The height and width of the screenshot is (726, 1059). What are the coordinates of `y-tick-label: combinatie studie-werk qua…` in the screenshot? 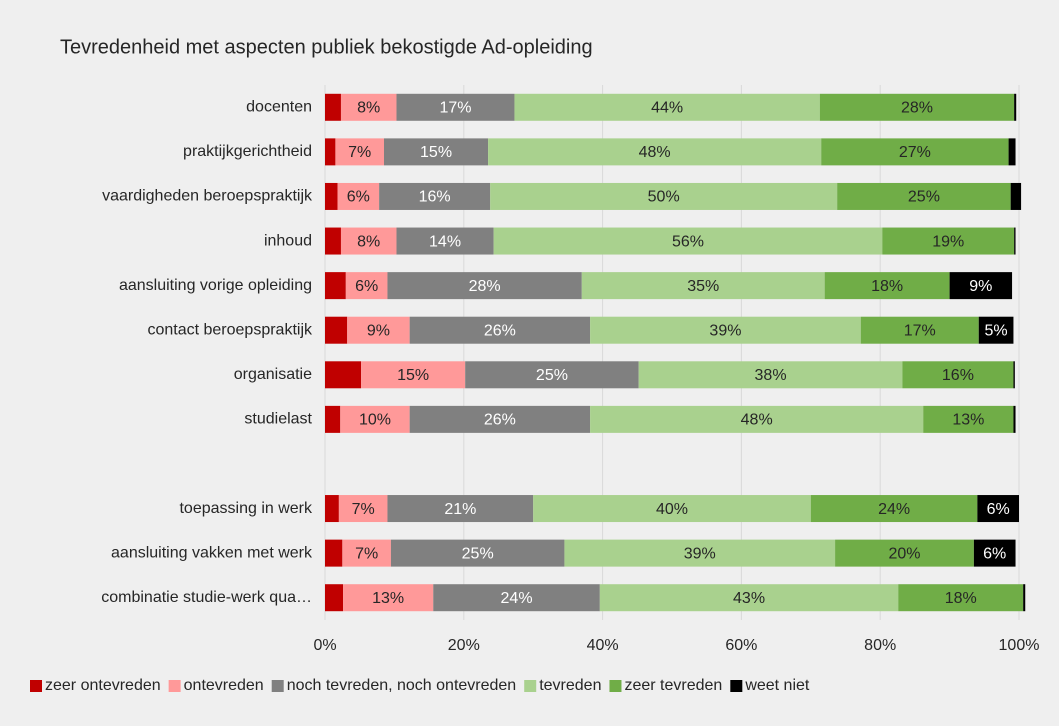 It's located at (206, 597).